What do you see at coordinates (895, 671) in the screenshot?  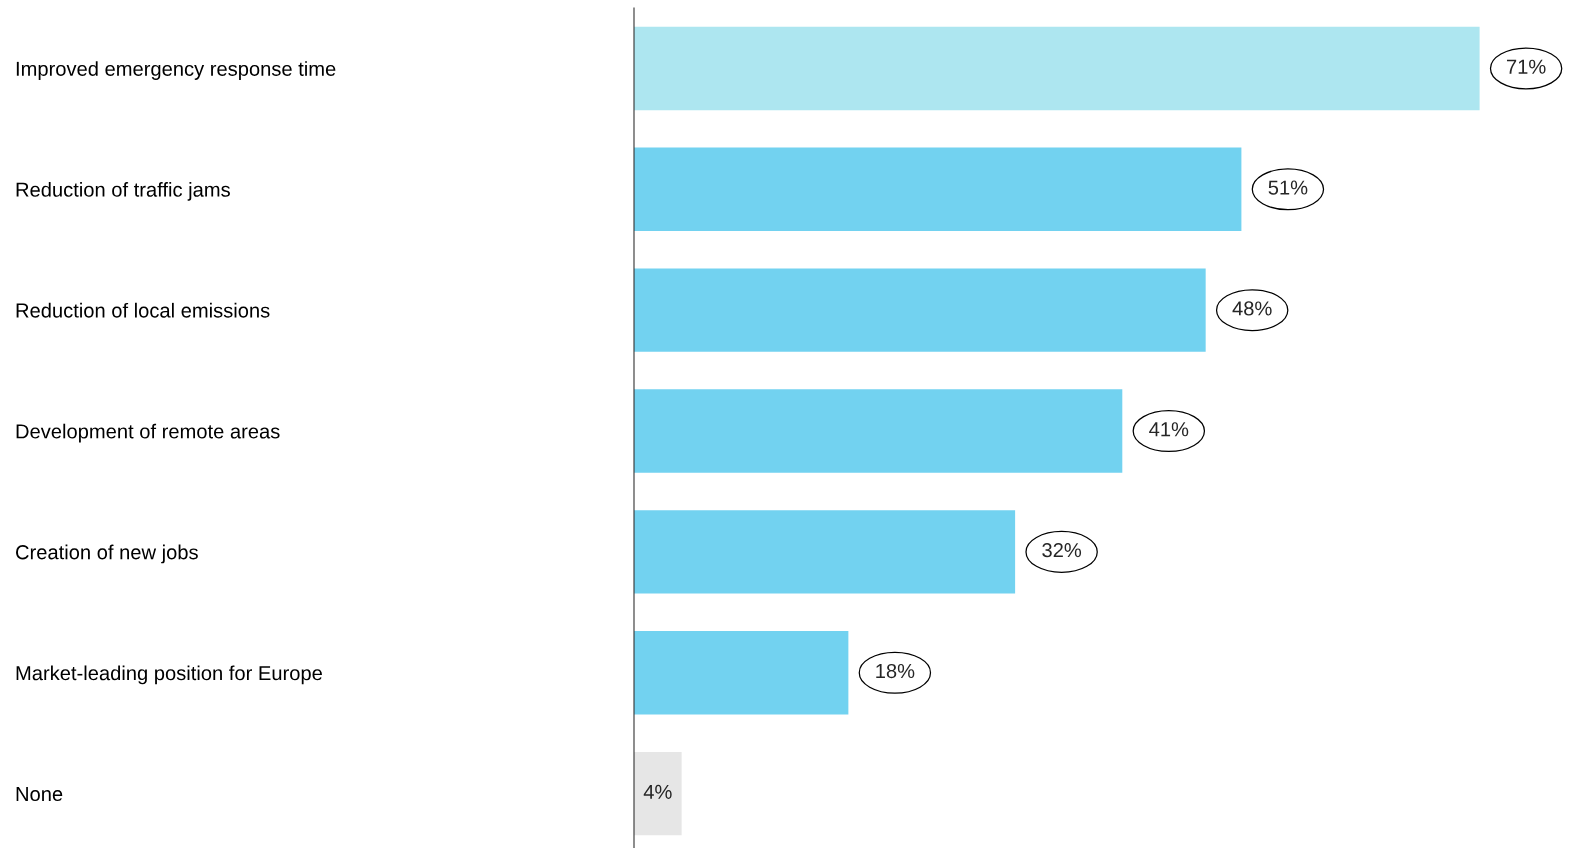 I see `data-label: 18%` at bounding box center [895, 671].